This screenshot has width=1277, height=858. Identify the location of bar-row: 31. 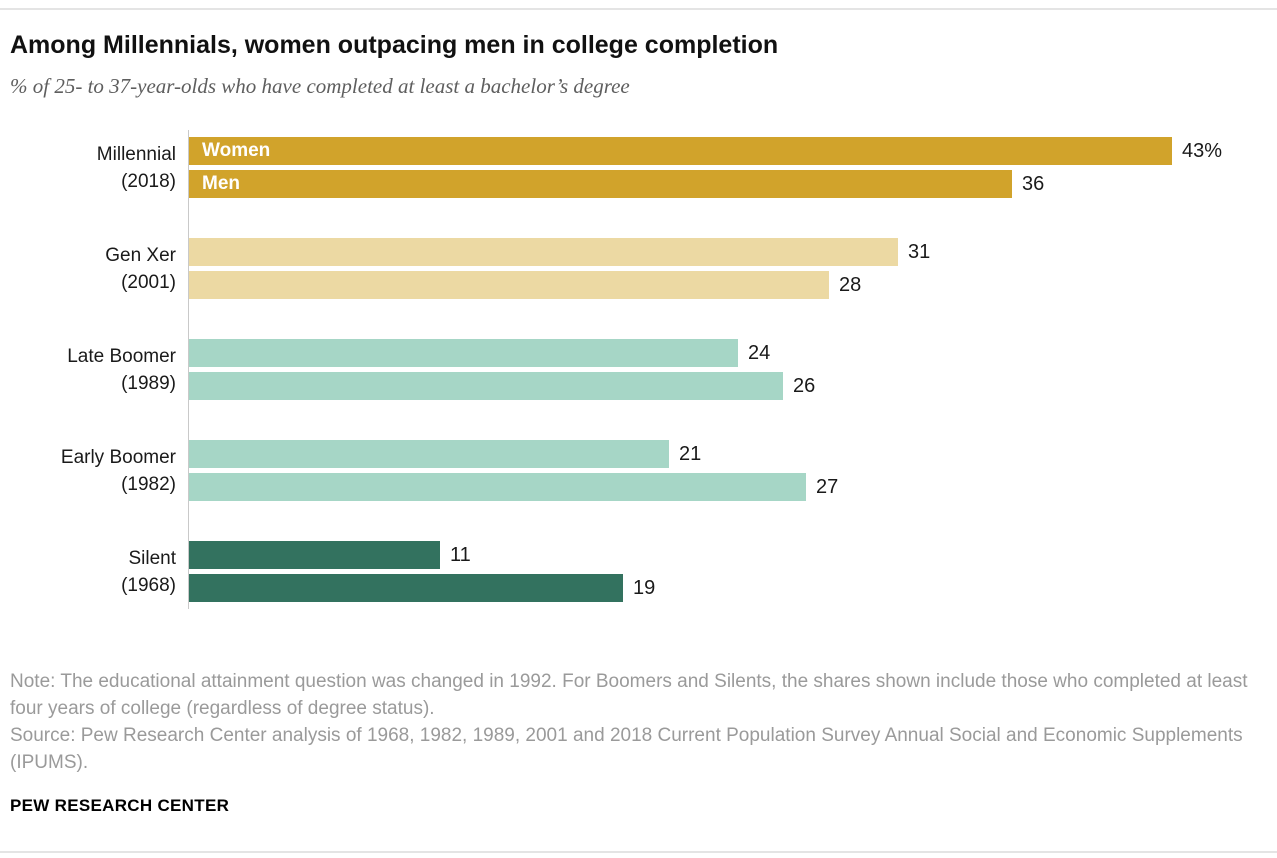
(727, 252).